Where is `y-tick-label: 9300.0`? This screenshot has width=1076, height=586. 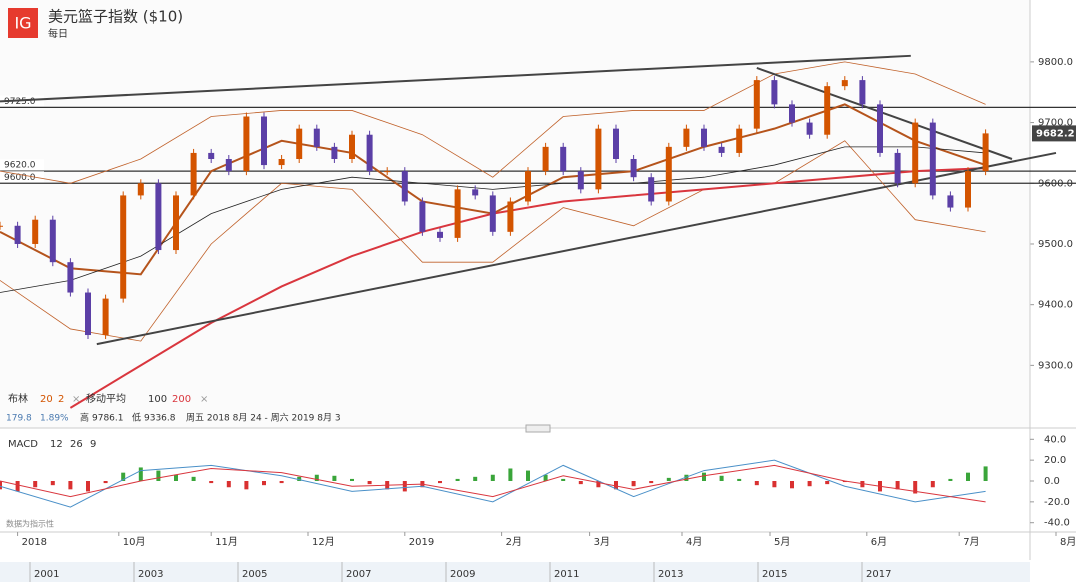
y-tick-label: 9300.0 is located at coordinates (1055, 365).